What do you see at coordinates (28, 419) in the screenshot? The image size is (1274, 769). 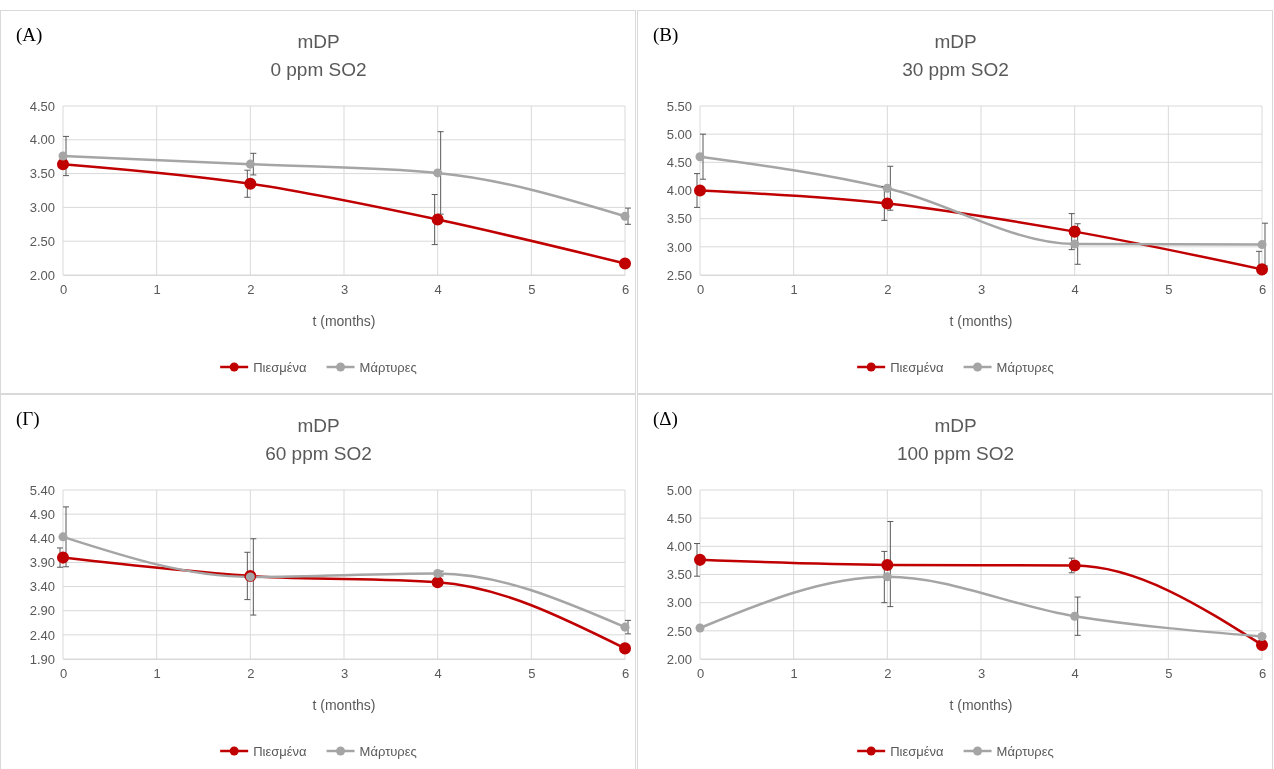 I see `text: (Γ)` at bounding box center [28, 419].